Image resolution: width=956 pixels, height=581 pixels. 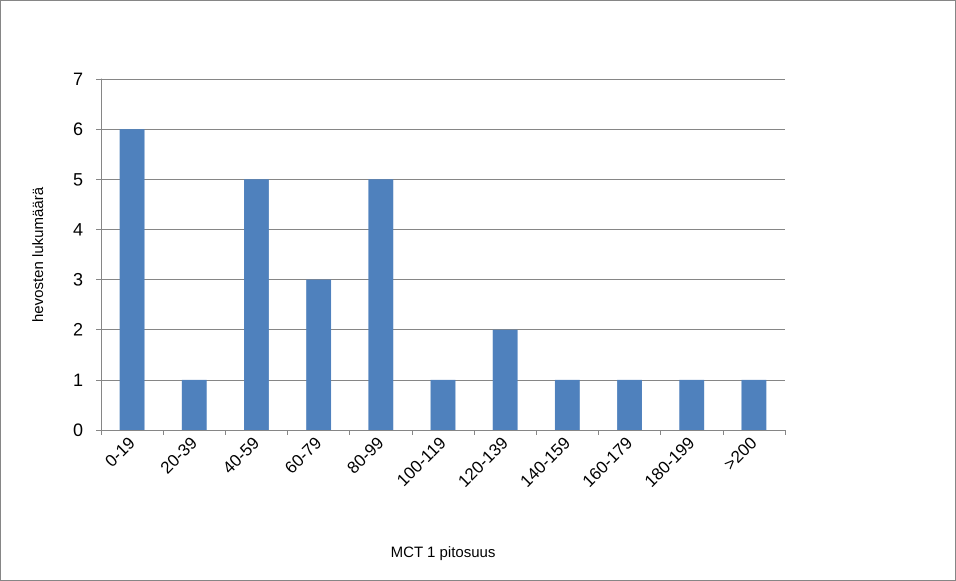 What do you see at coordinates (77, 330) in the screenshot?
I see `y-tick-label: 2` at bounding box center [77, 330].